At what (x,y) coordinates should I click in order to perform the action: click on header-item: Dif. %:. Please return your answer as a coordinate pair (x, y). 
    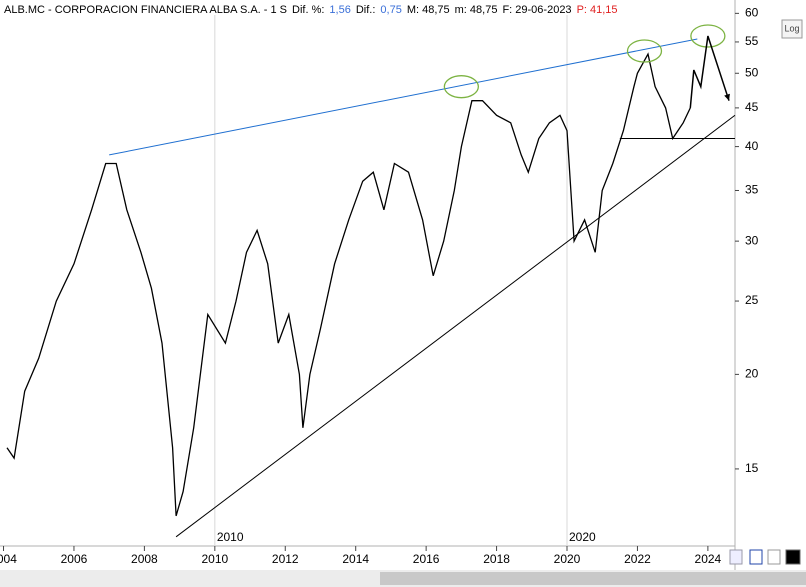
    Looking at the image, I should click on (308, 10).